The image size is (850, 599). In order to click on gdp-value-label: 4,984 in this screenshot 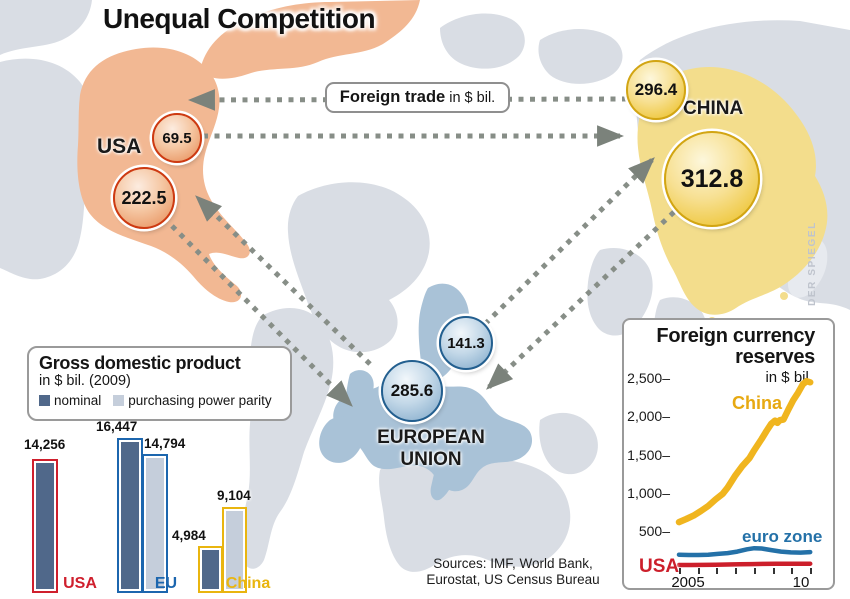, I will do `click(189, 535)`.